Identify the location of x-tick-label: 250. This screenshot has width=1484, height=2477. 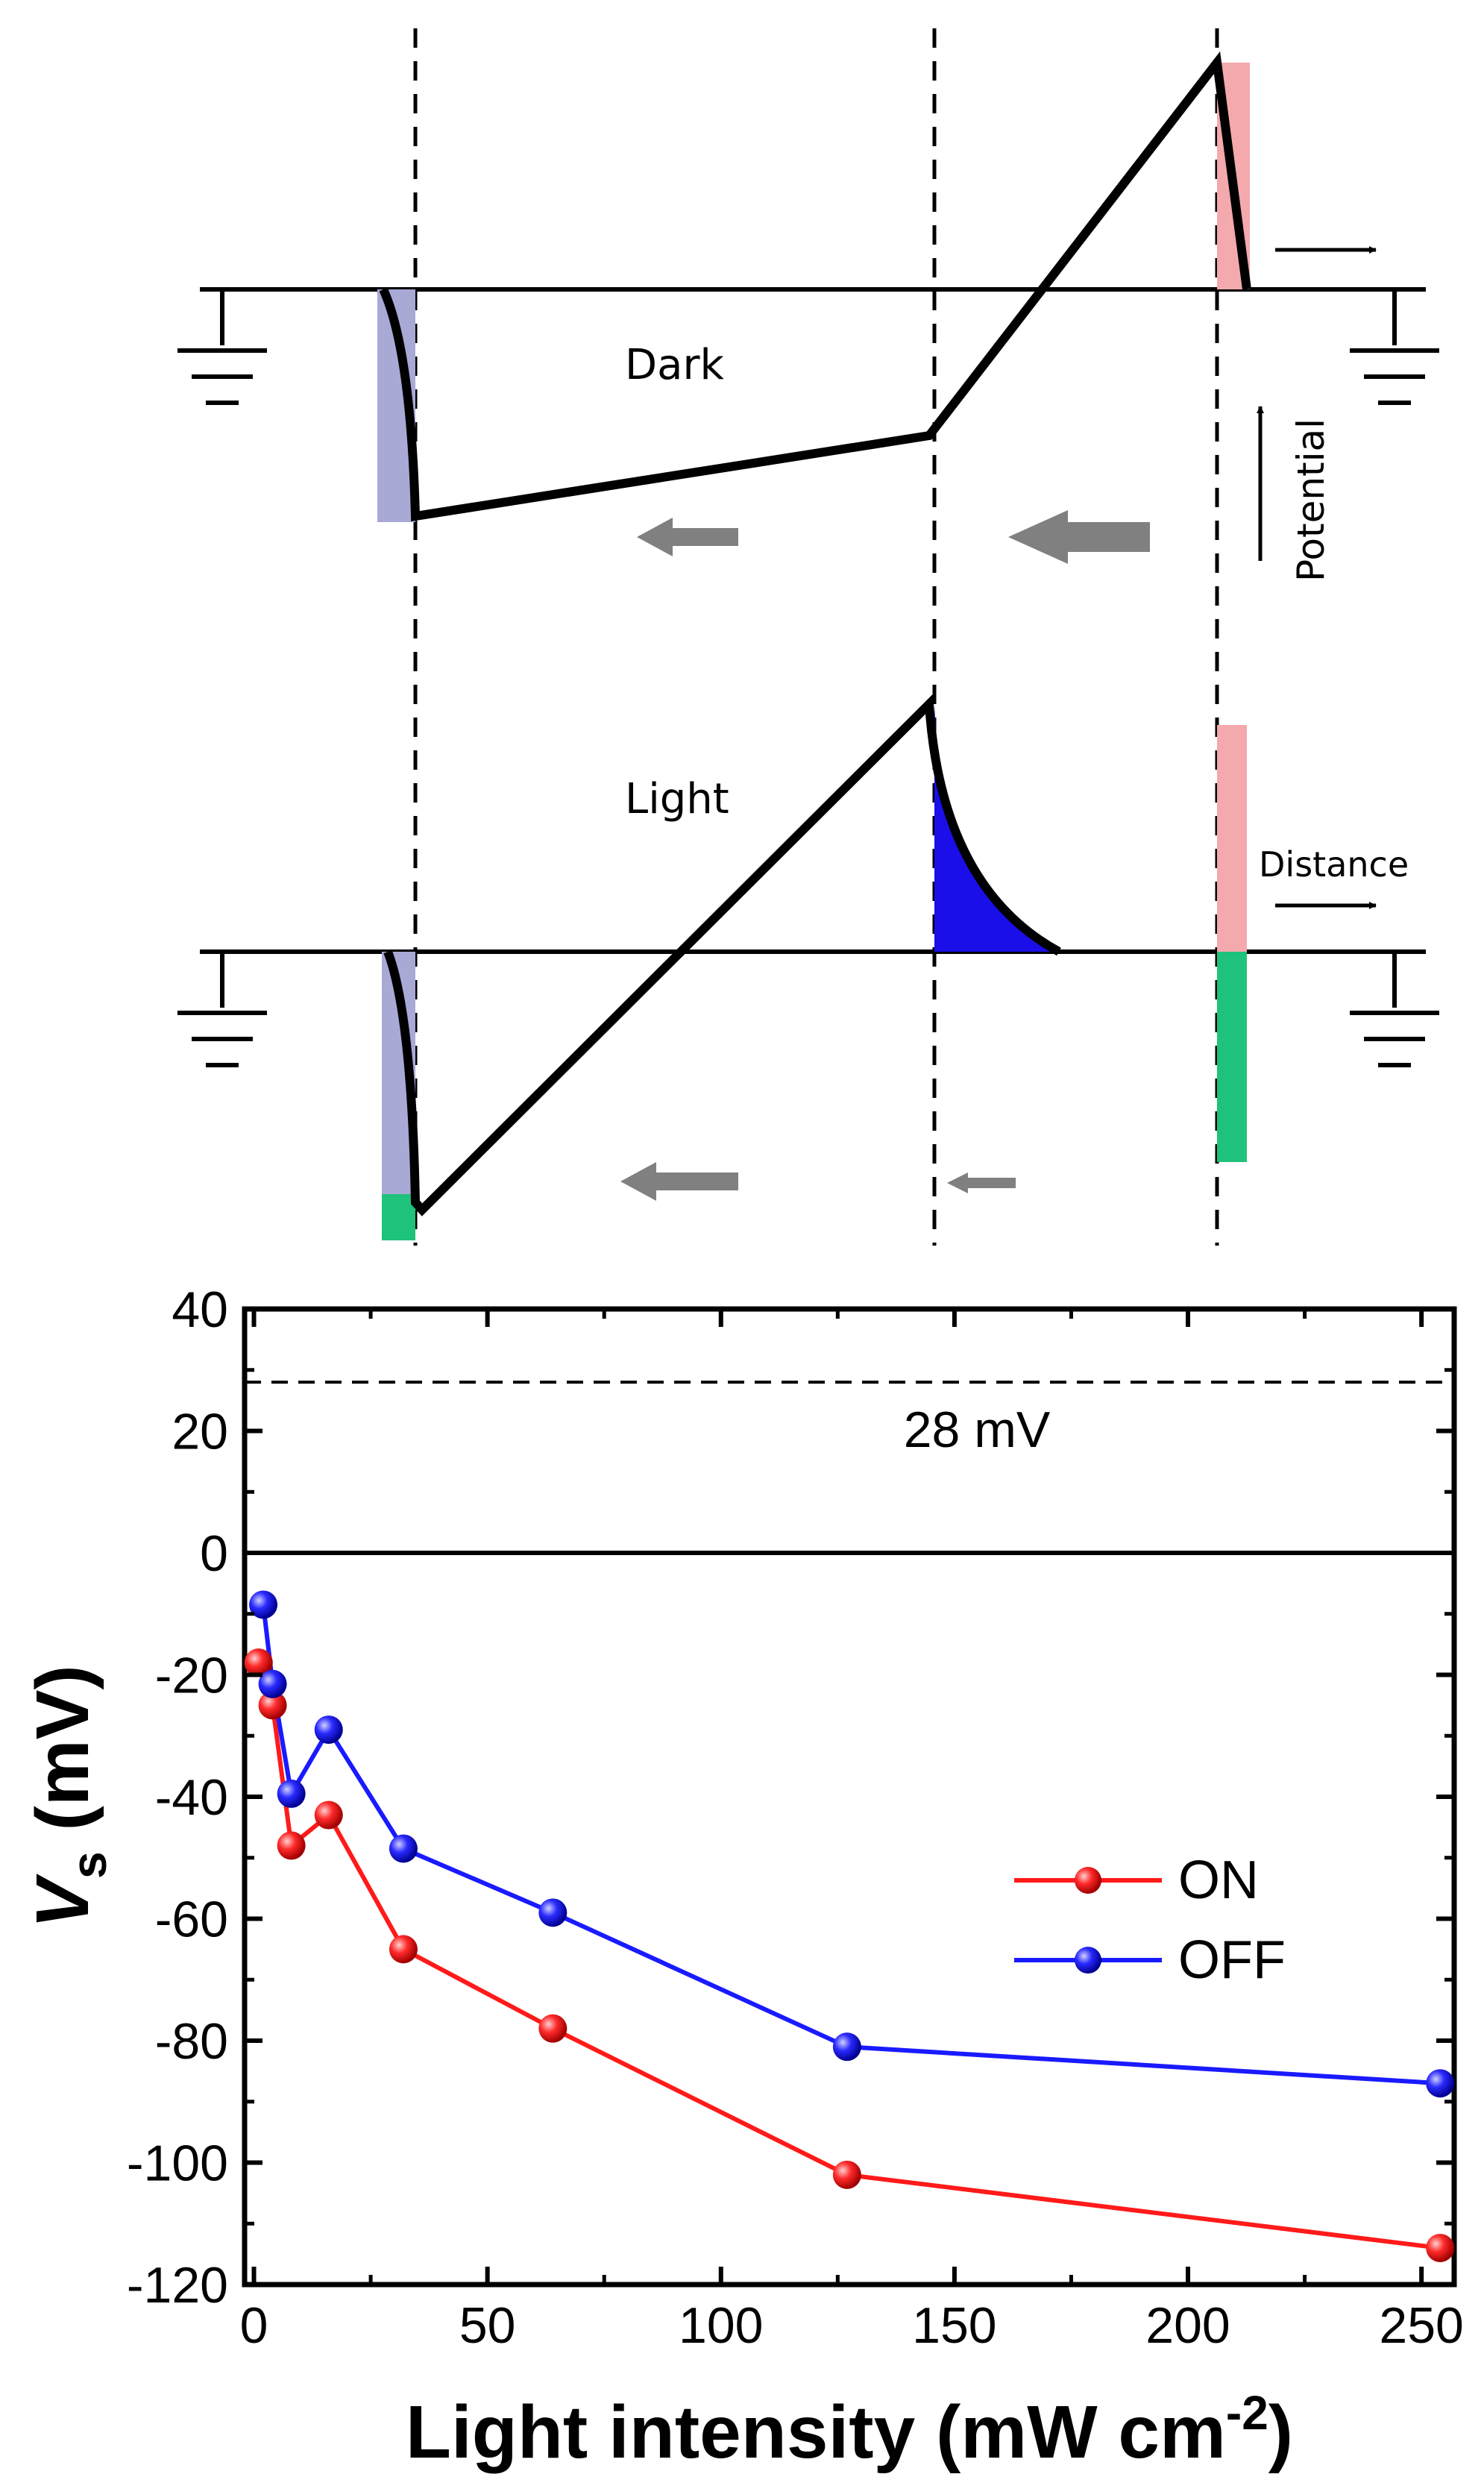
(1421, 2326).